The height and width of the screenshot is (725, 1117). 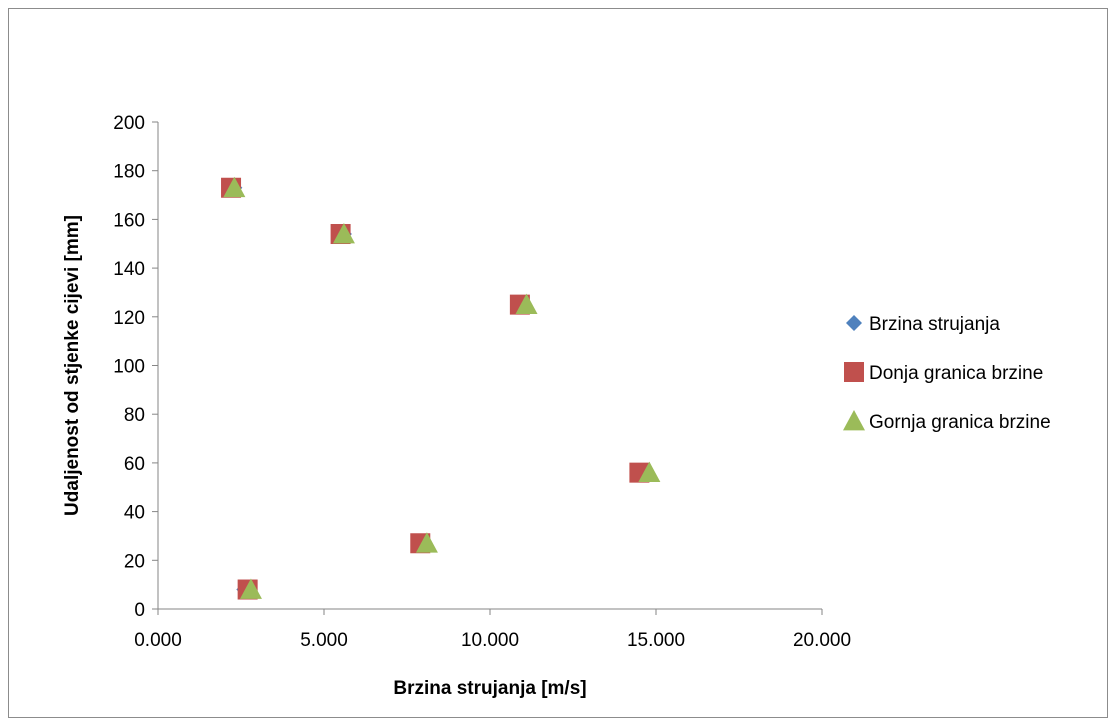 What do you see at coordinates (956, 373) in the screenshot?
I see `legend-label: Donja granica brzine` at bounding box center [956, 373].